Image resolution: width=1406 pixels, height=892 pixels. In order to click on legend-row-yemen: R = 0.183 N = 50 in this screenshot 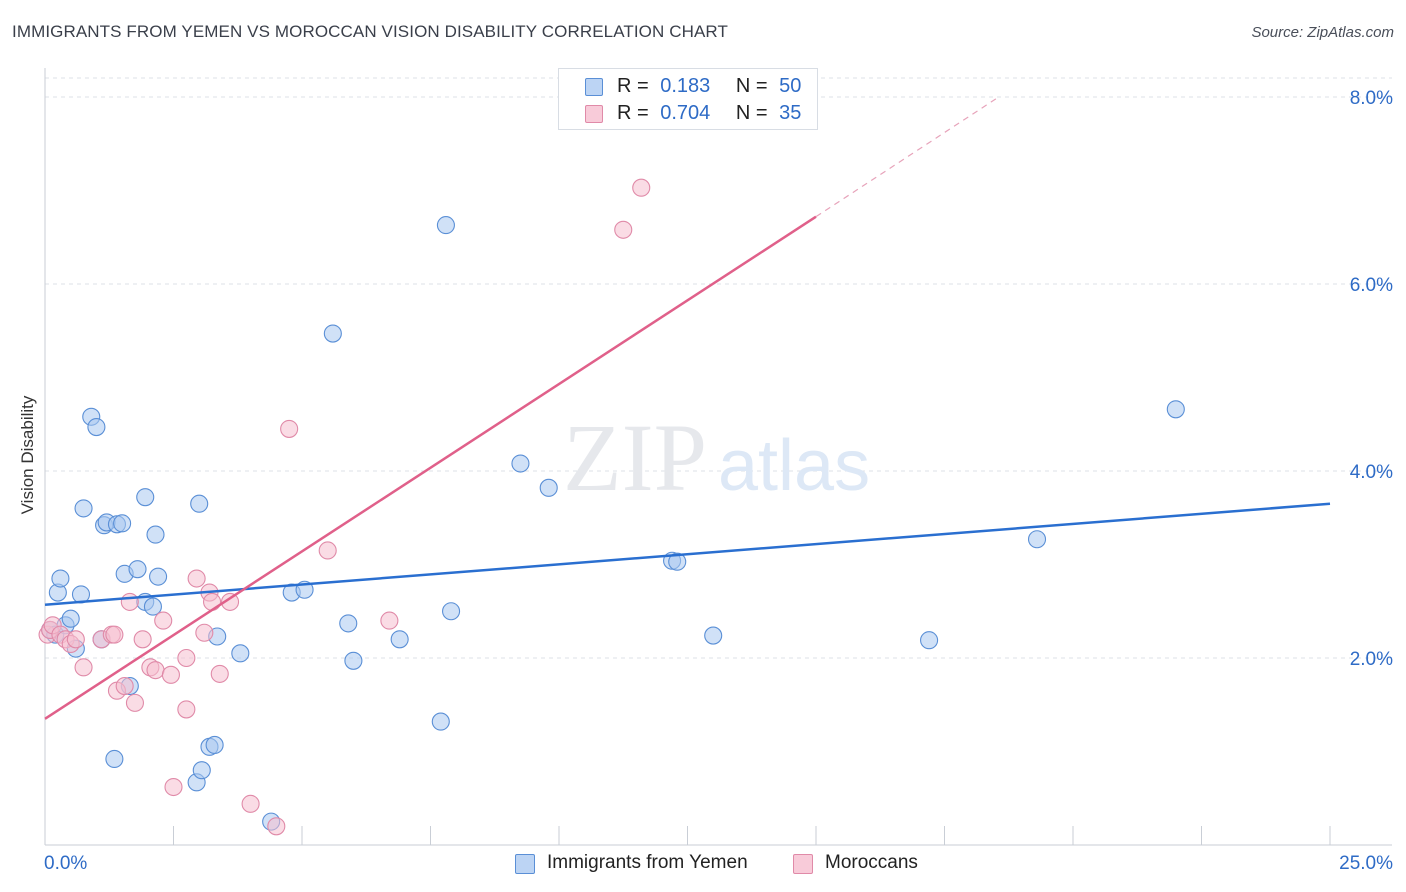, I will do `click(688, 87)`.